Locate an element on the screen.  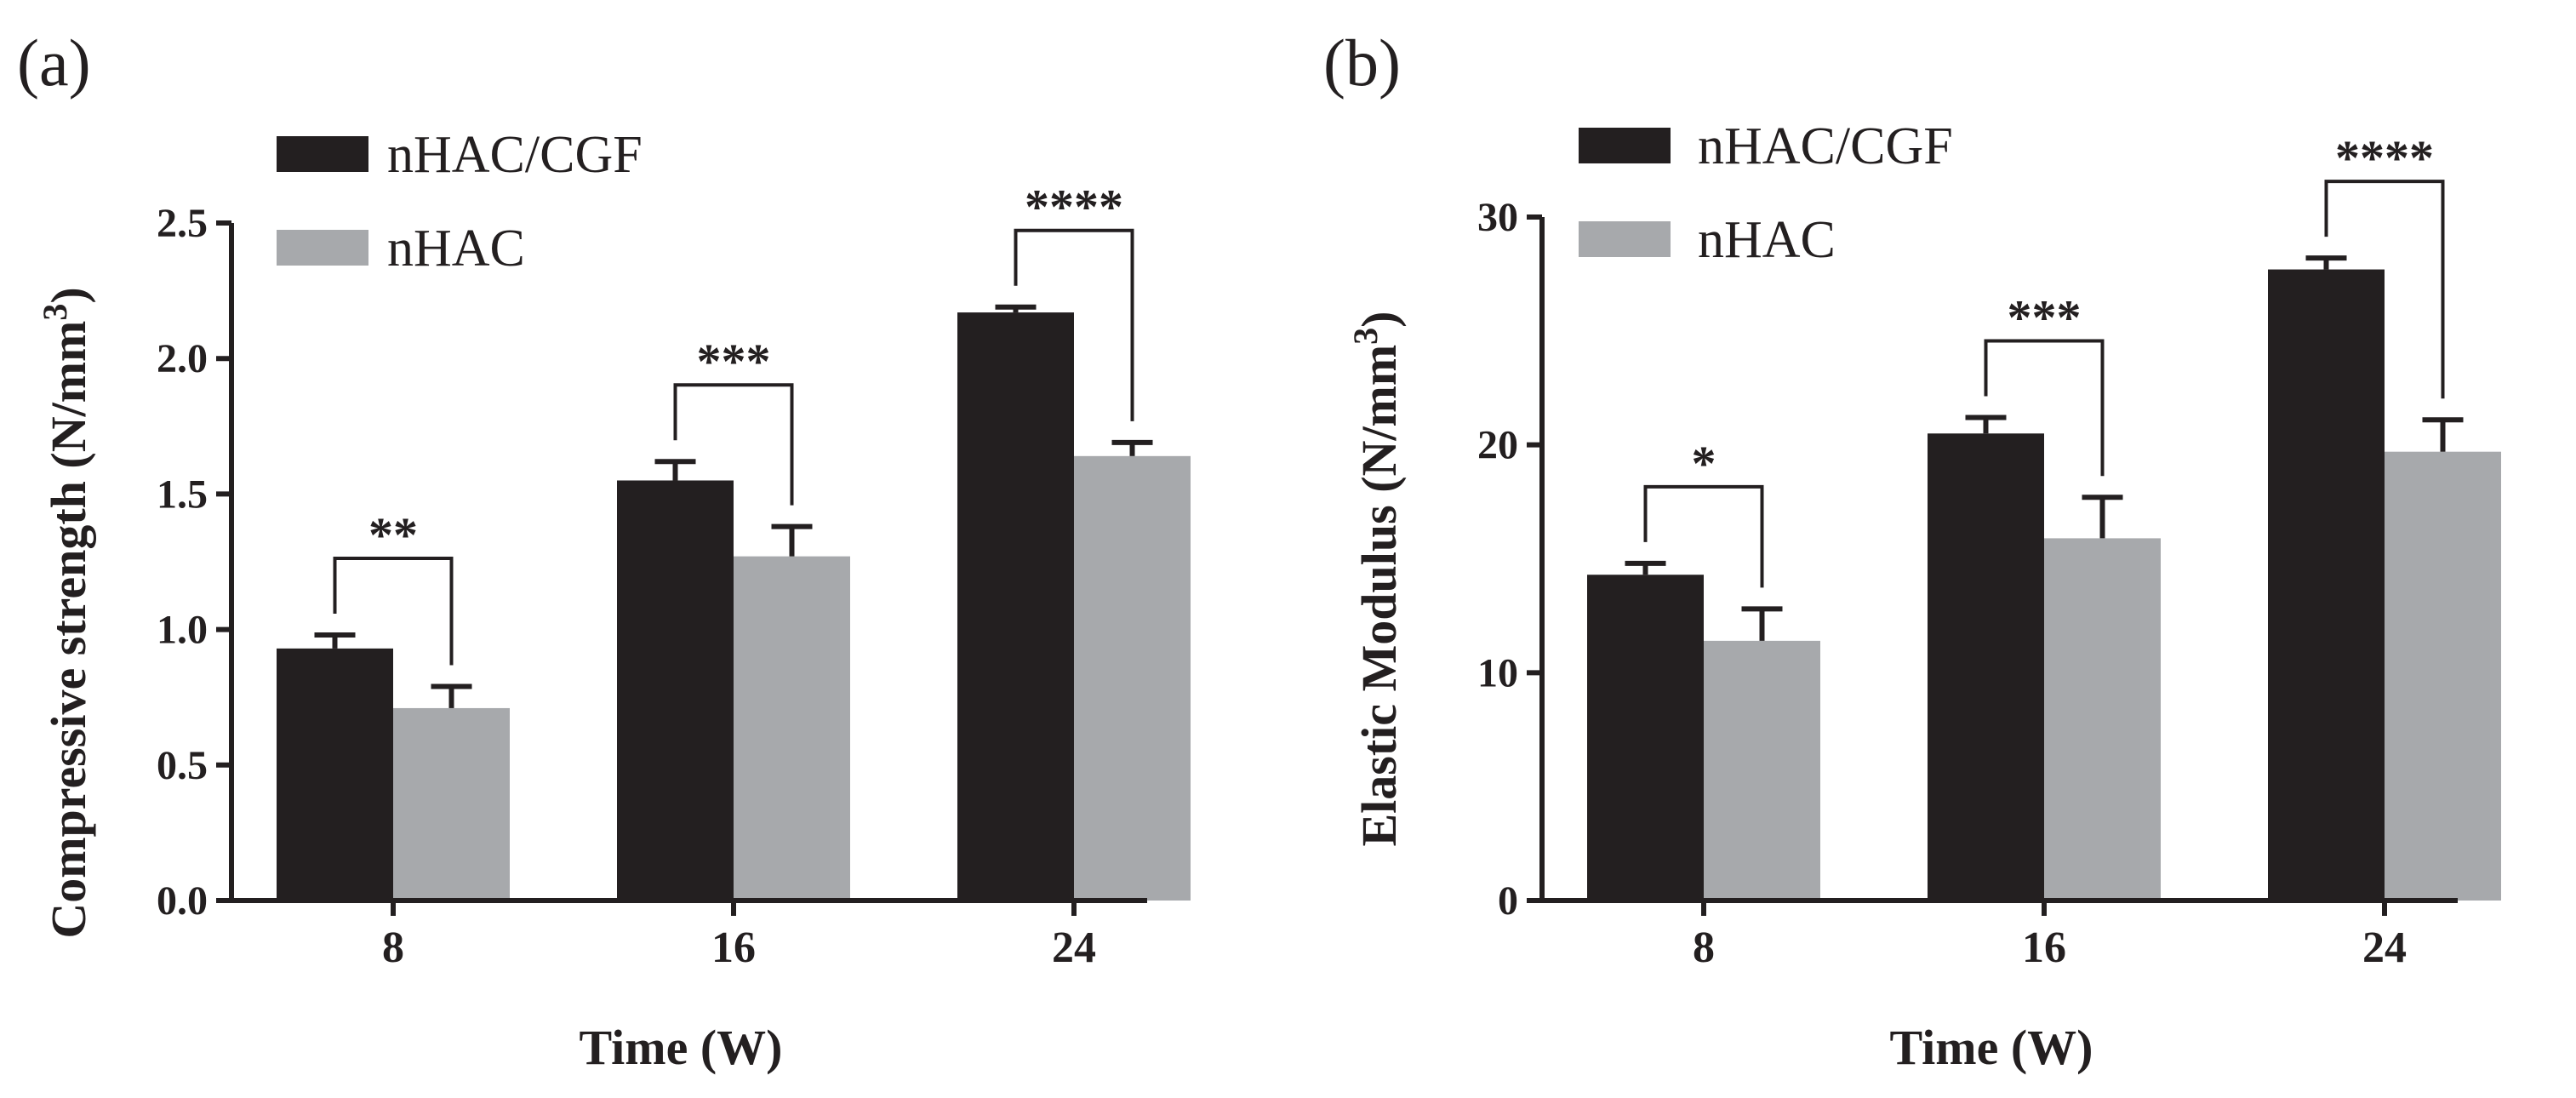
y-tick-label: 1.0 is located at coordinates (182, 630).